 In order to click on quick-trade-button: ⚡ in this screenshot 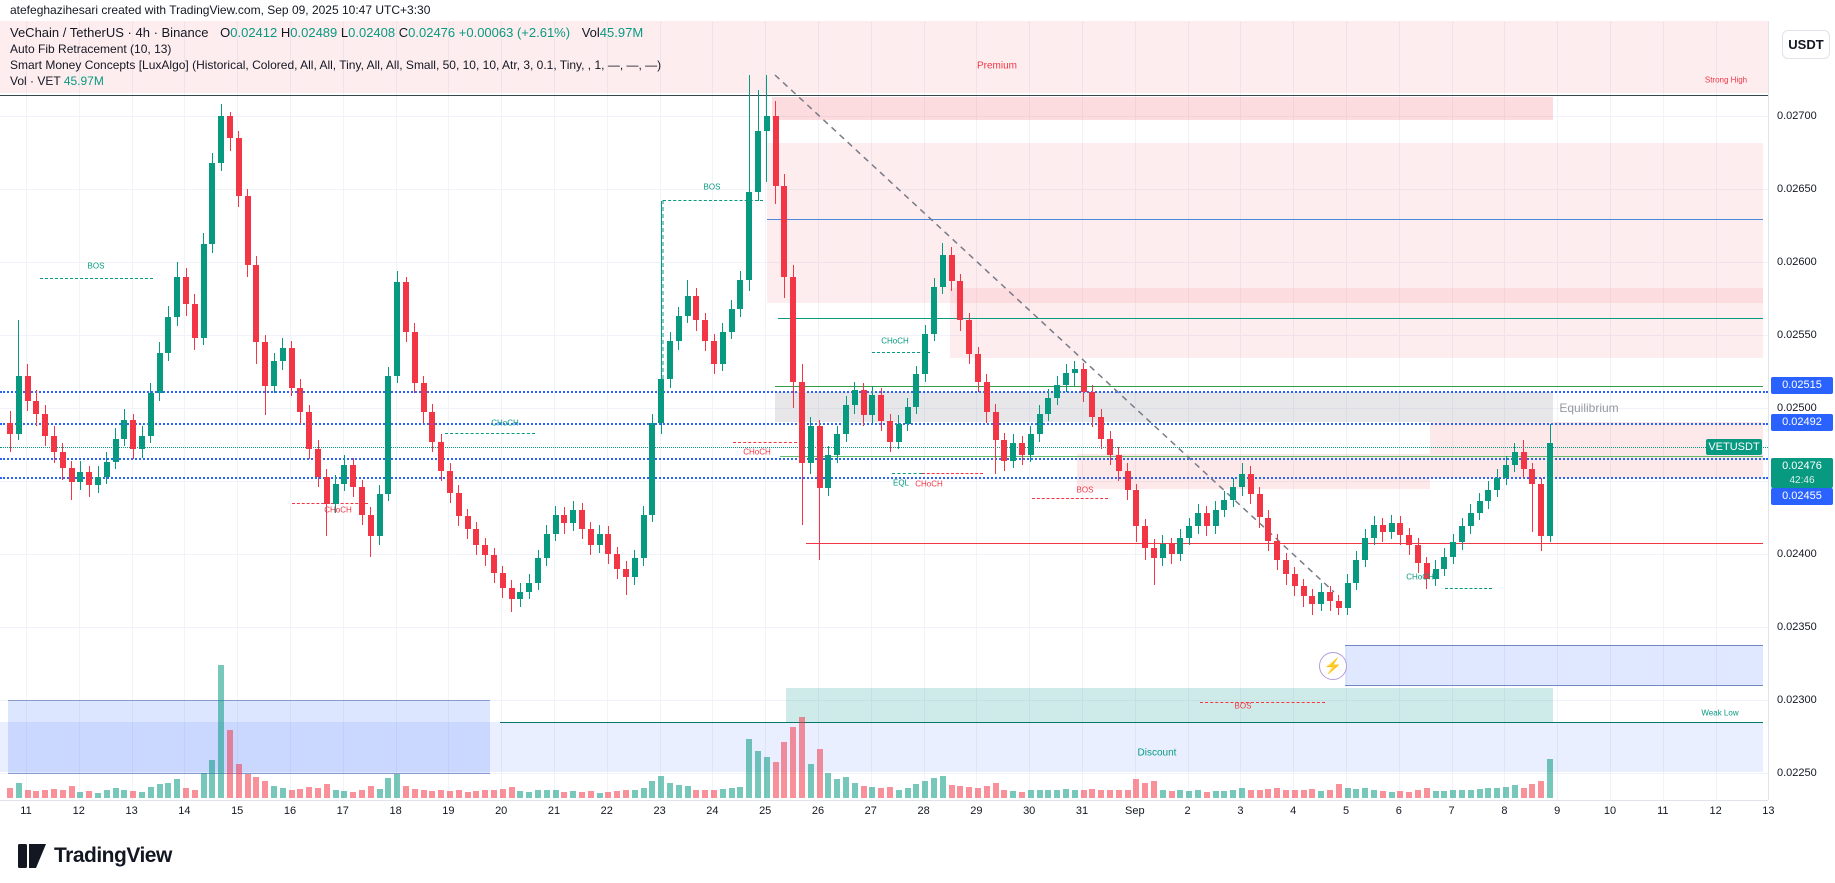, I will do `click(1333, 666)`.